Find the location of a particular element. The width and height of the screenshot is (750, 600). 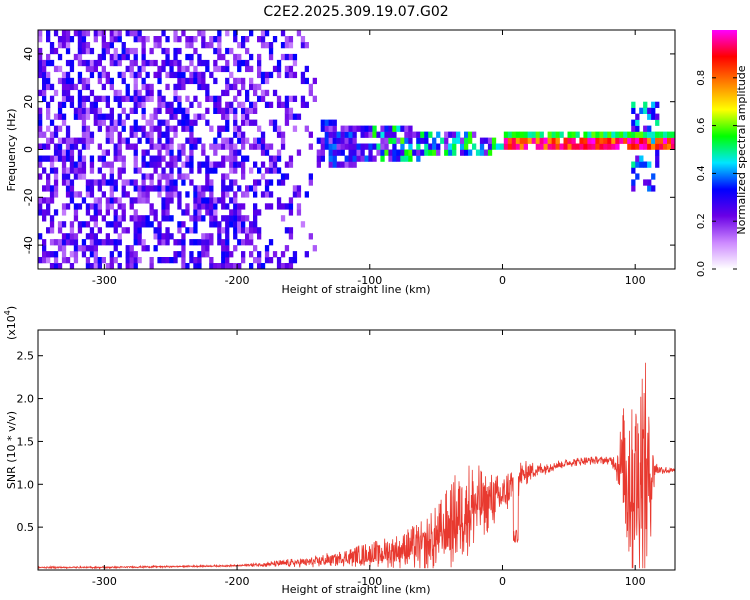

snr-y-label: SNR (10 * v/v) is located at coordinates (11, 450).